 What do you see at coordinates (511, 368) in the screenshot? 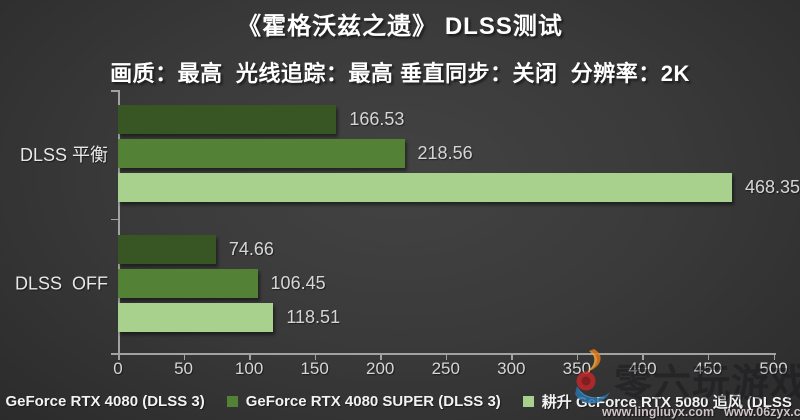
I see `x-axis-tick-label: 300` at bounding box center [511, 368].